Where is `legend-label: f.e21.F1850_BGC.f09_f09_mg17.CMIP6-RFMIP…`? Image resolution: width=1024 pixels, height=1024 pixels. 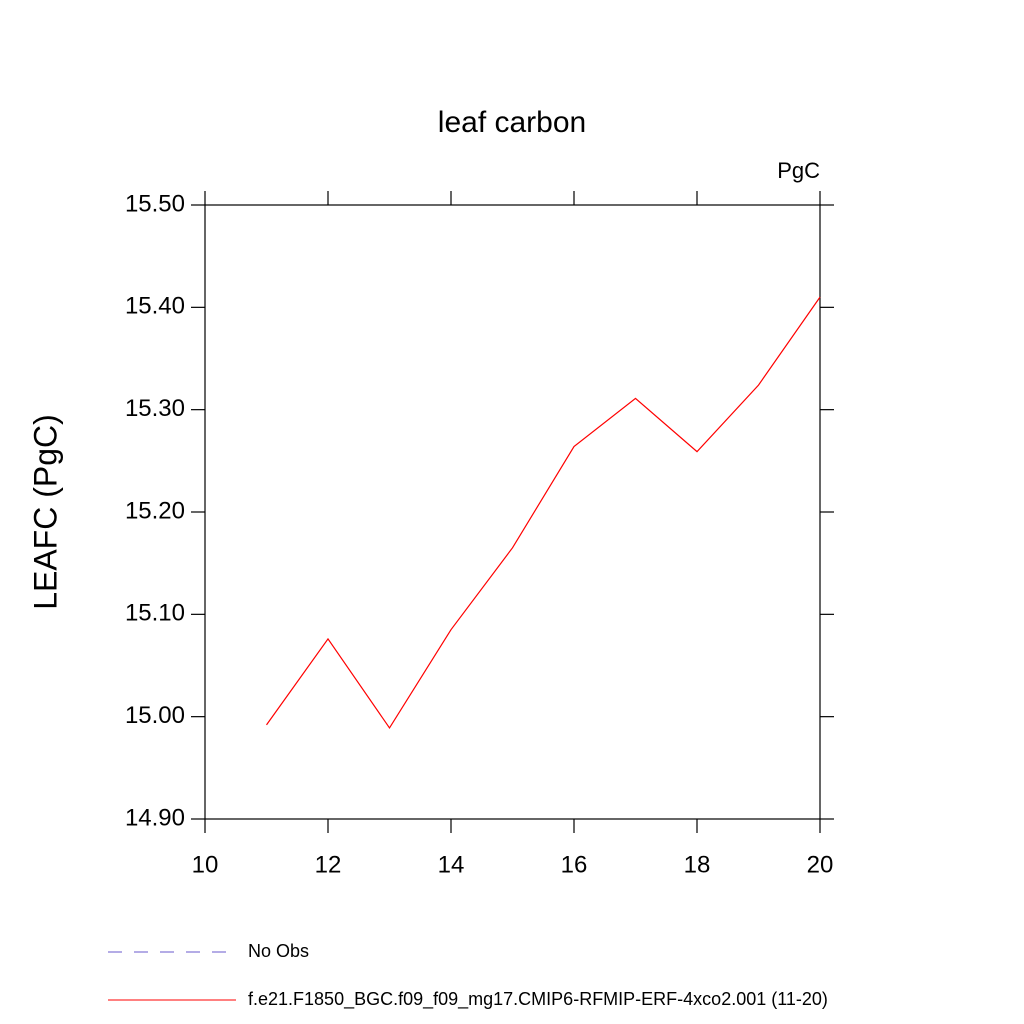 legend-label: f.e21.F1850_BGC.f09_f09_mg17.CMIP6-RFMIP… is located at coordinates (538, 999).